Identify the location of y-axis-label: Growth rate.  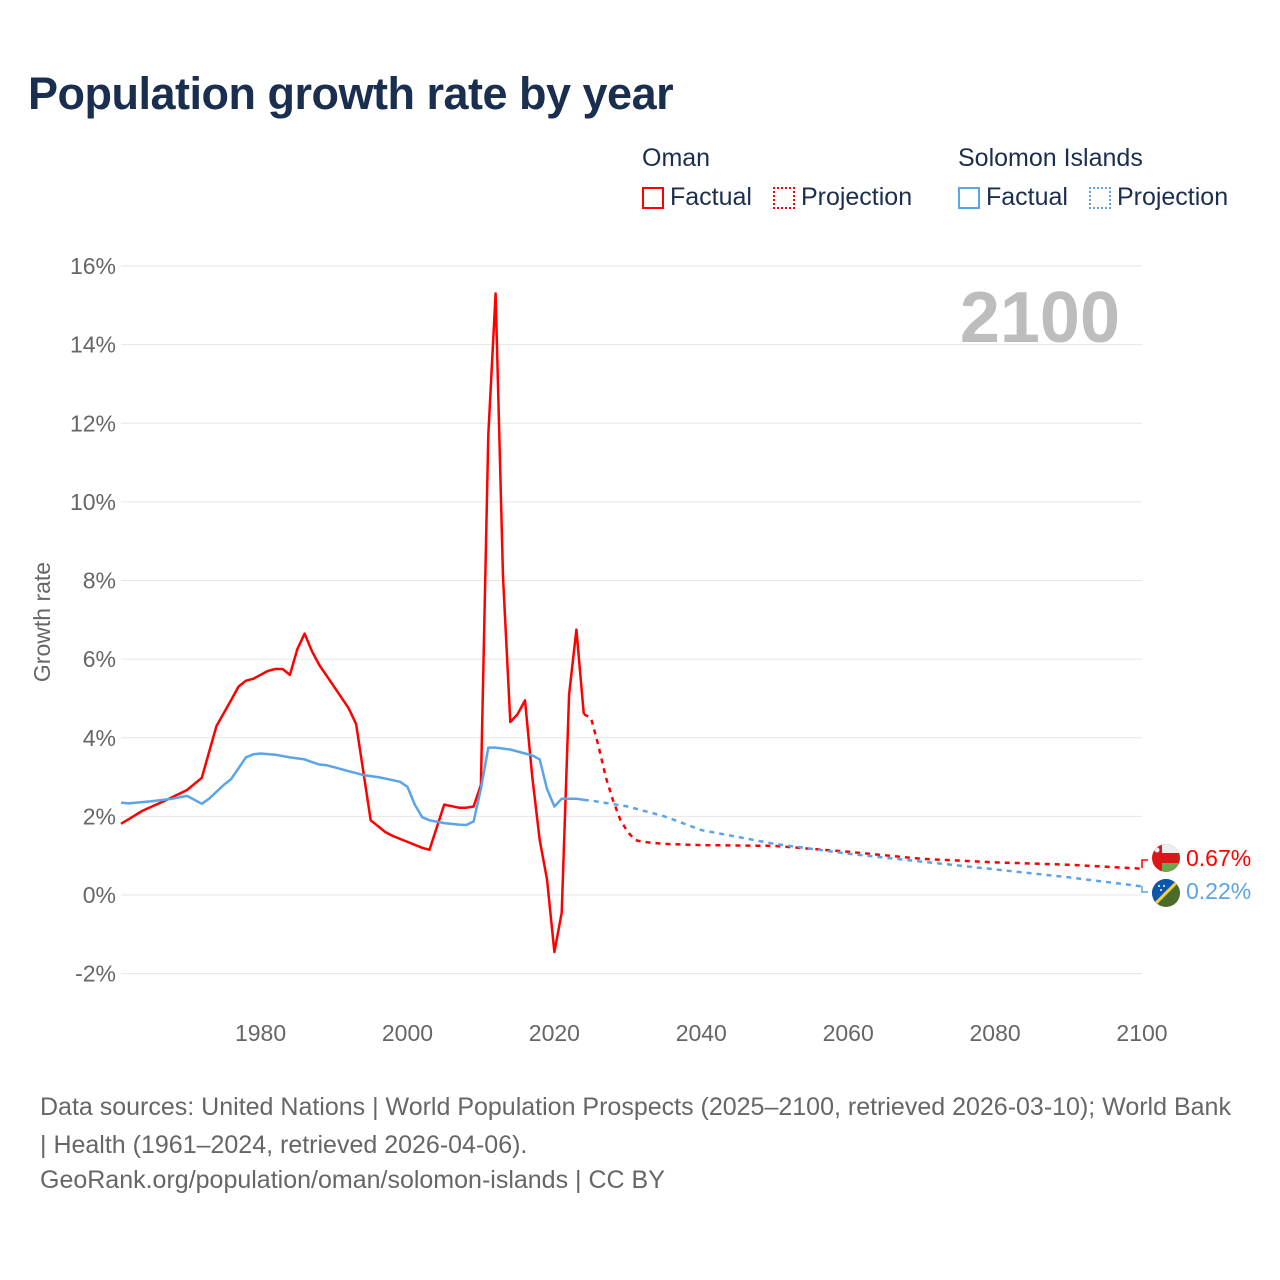
(42, 622).